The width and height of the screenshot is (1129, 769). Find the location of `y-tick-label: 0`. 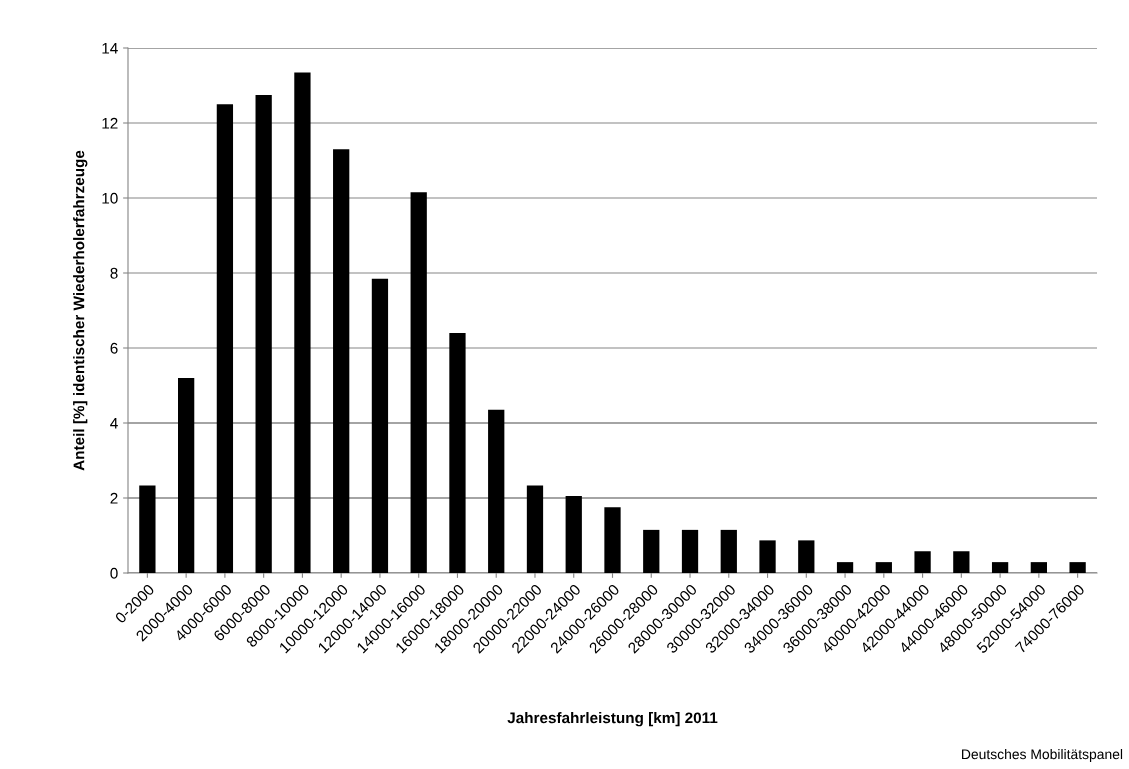

y-tick-label: 0 is located at coordinates (114, 573).